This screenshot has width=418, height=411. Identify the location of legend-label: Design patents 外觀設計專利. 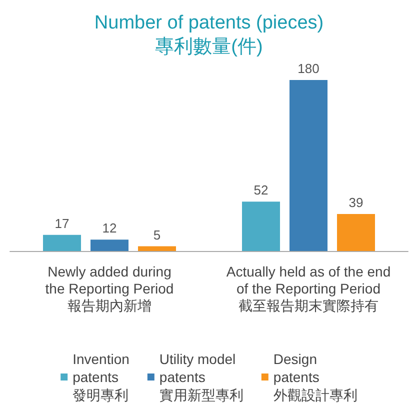
(315, 377).